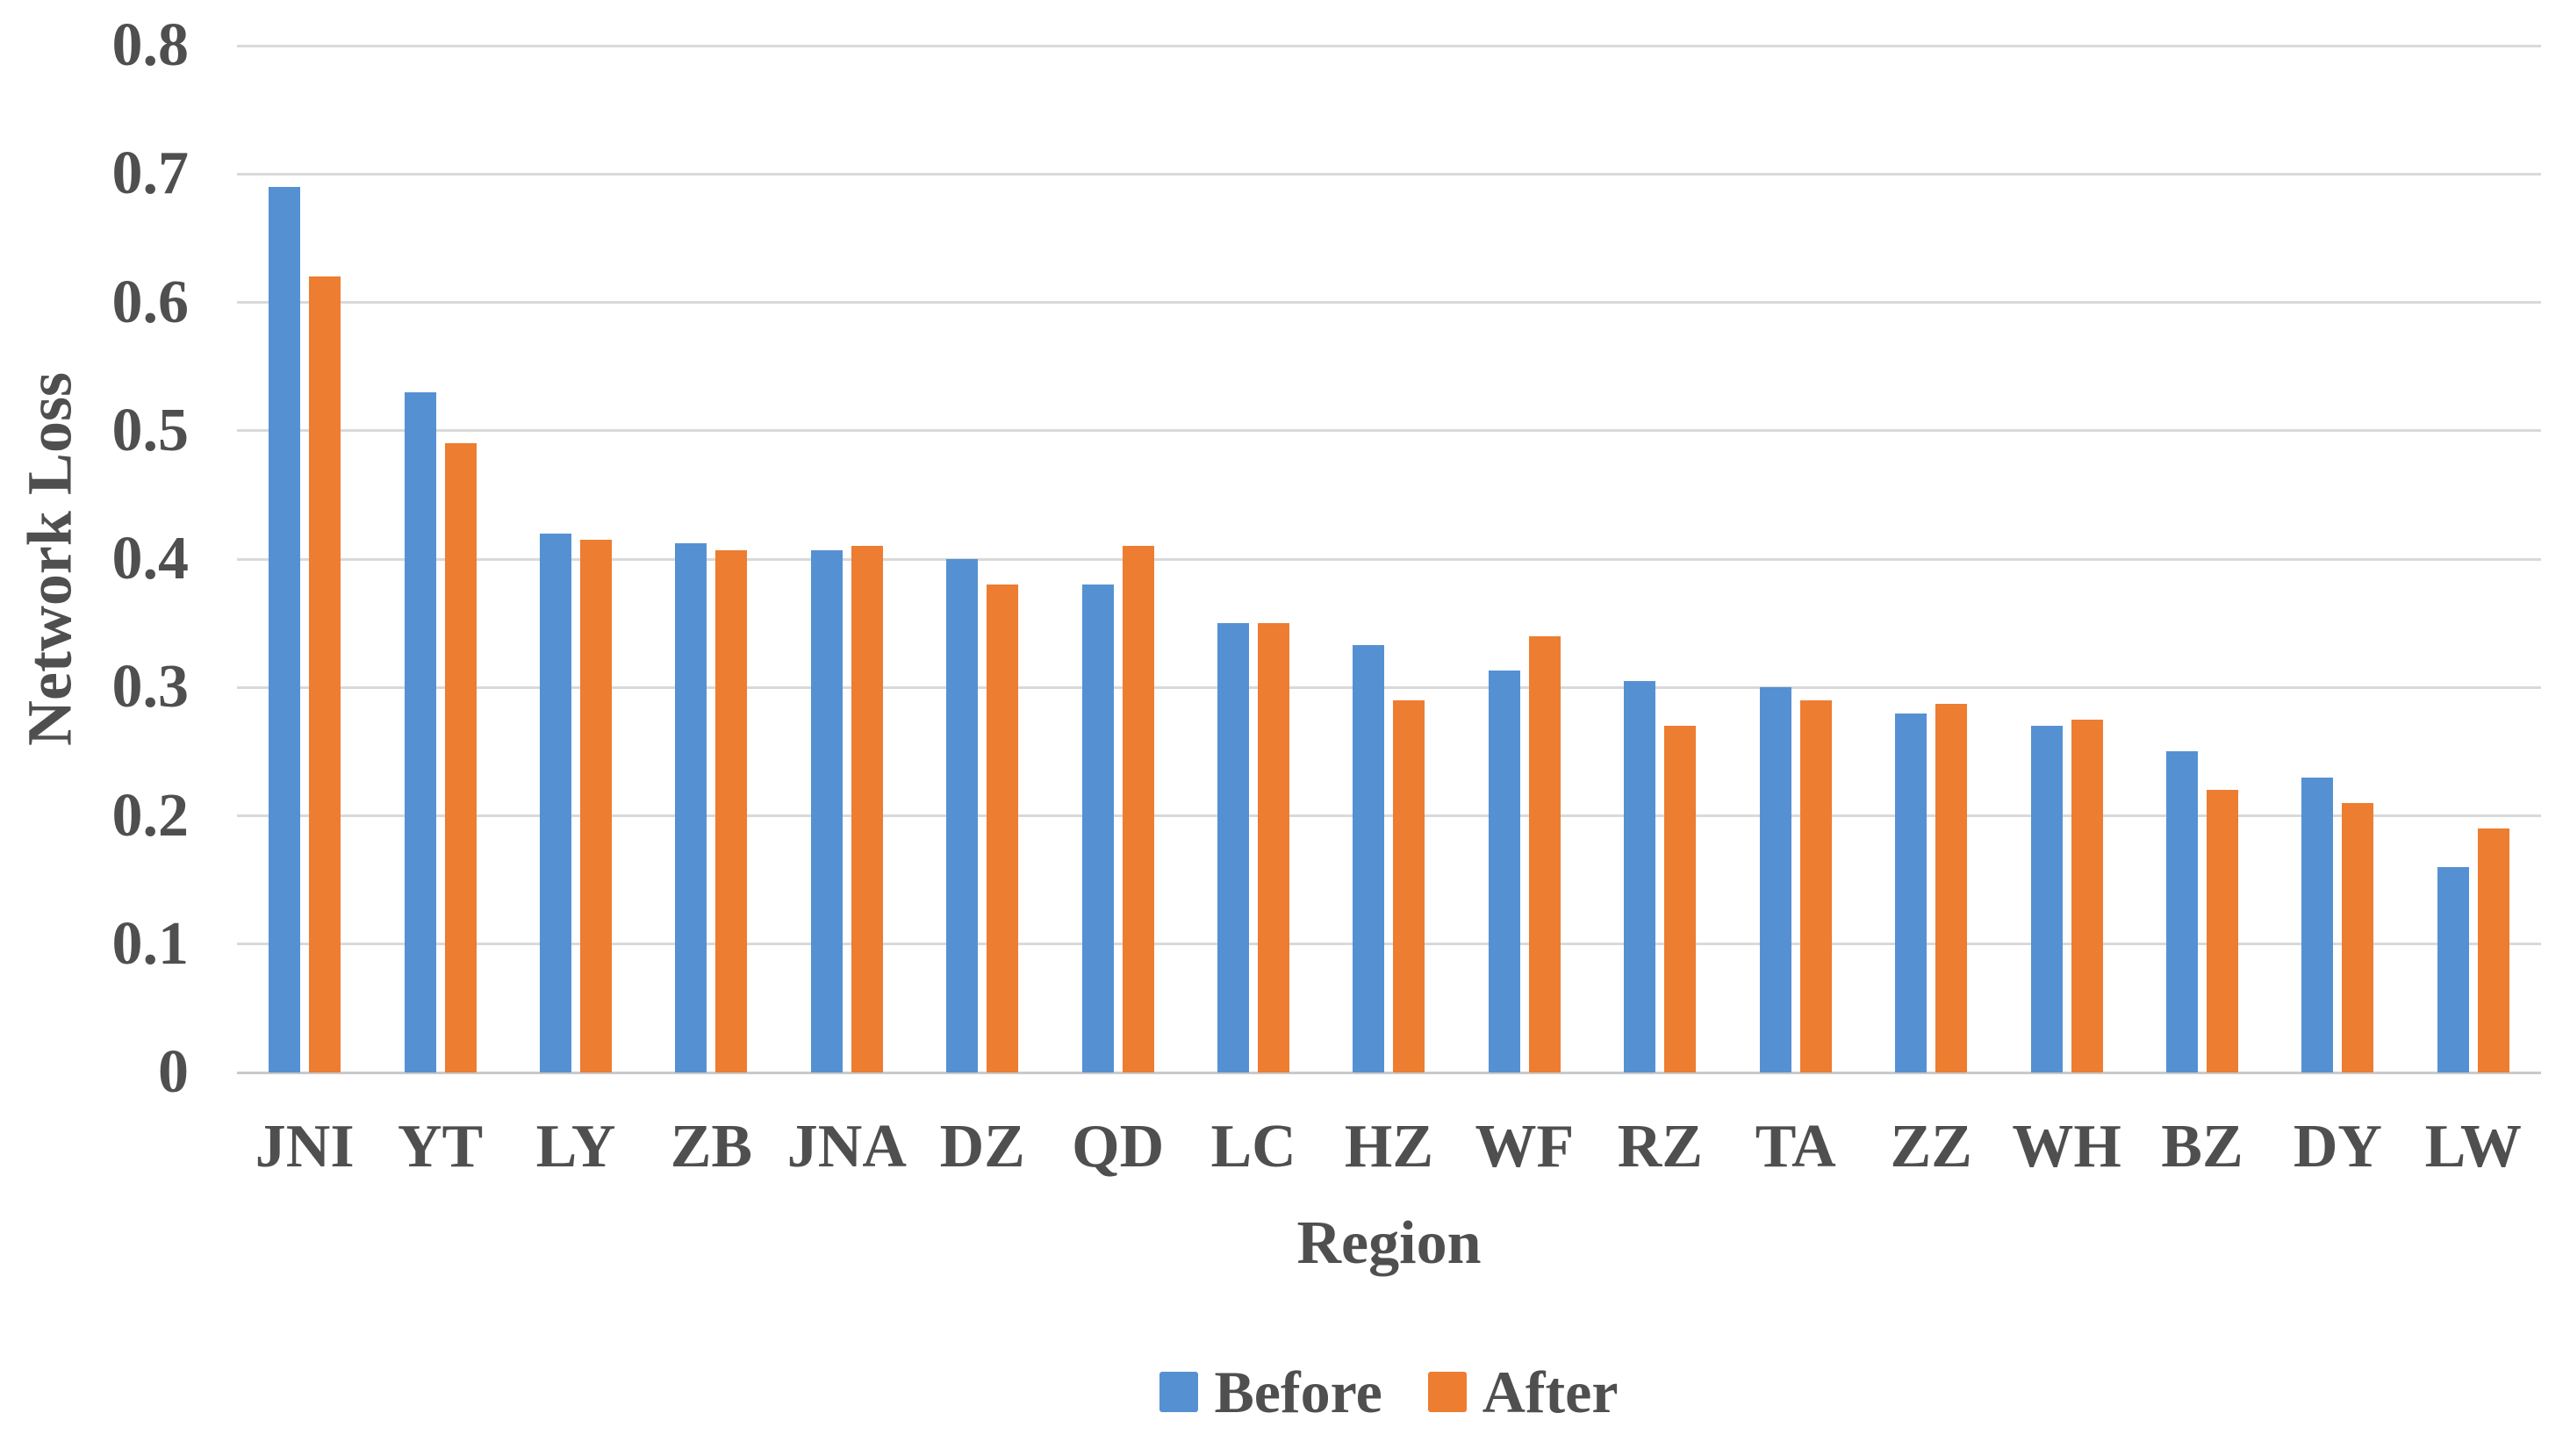  Describe the element at coordinates (440, 1146) in the screenshot. I see `x-tick-label-yt: YT` at that location.